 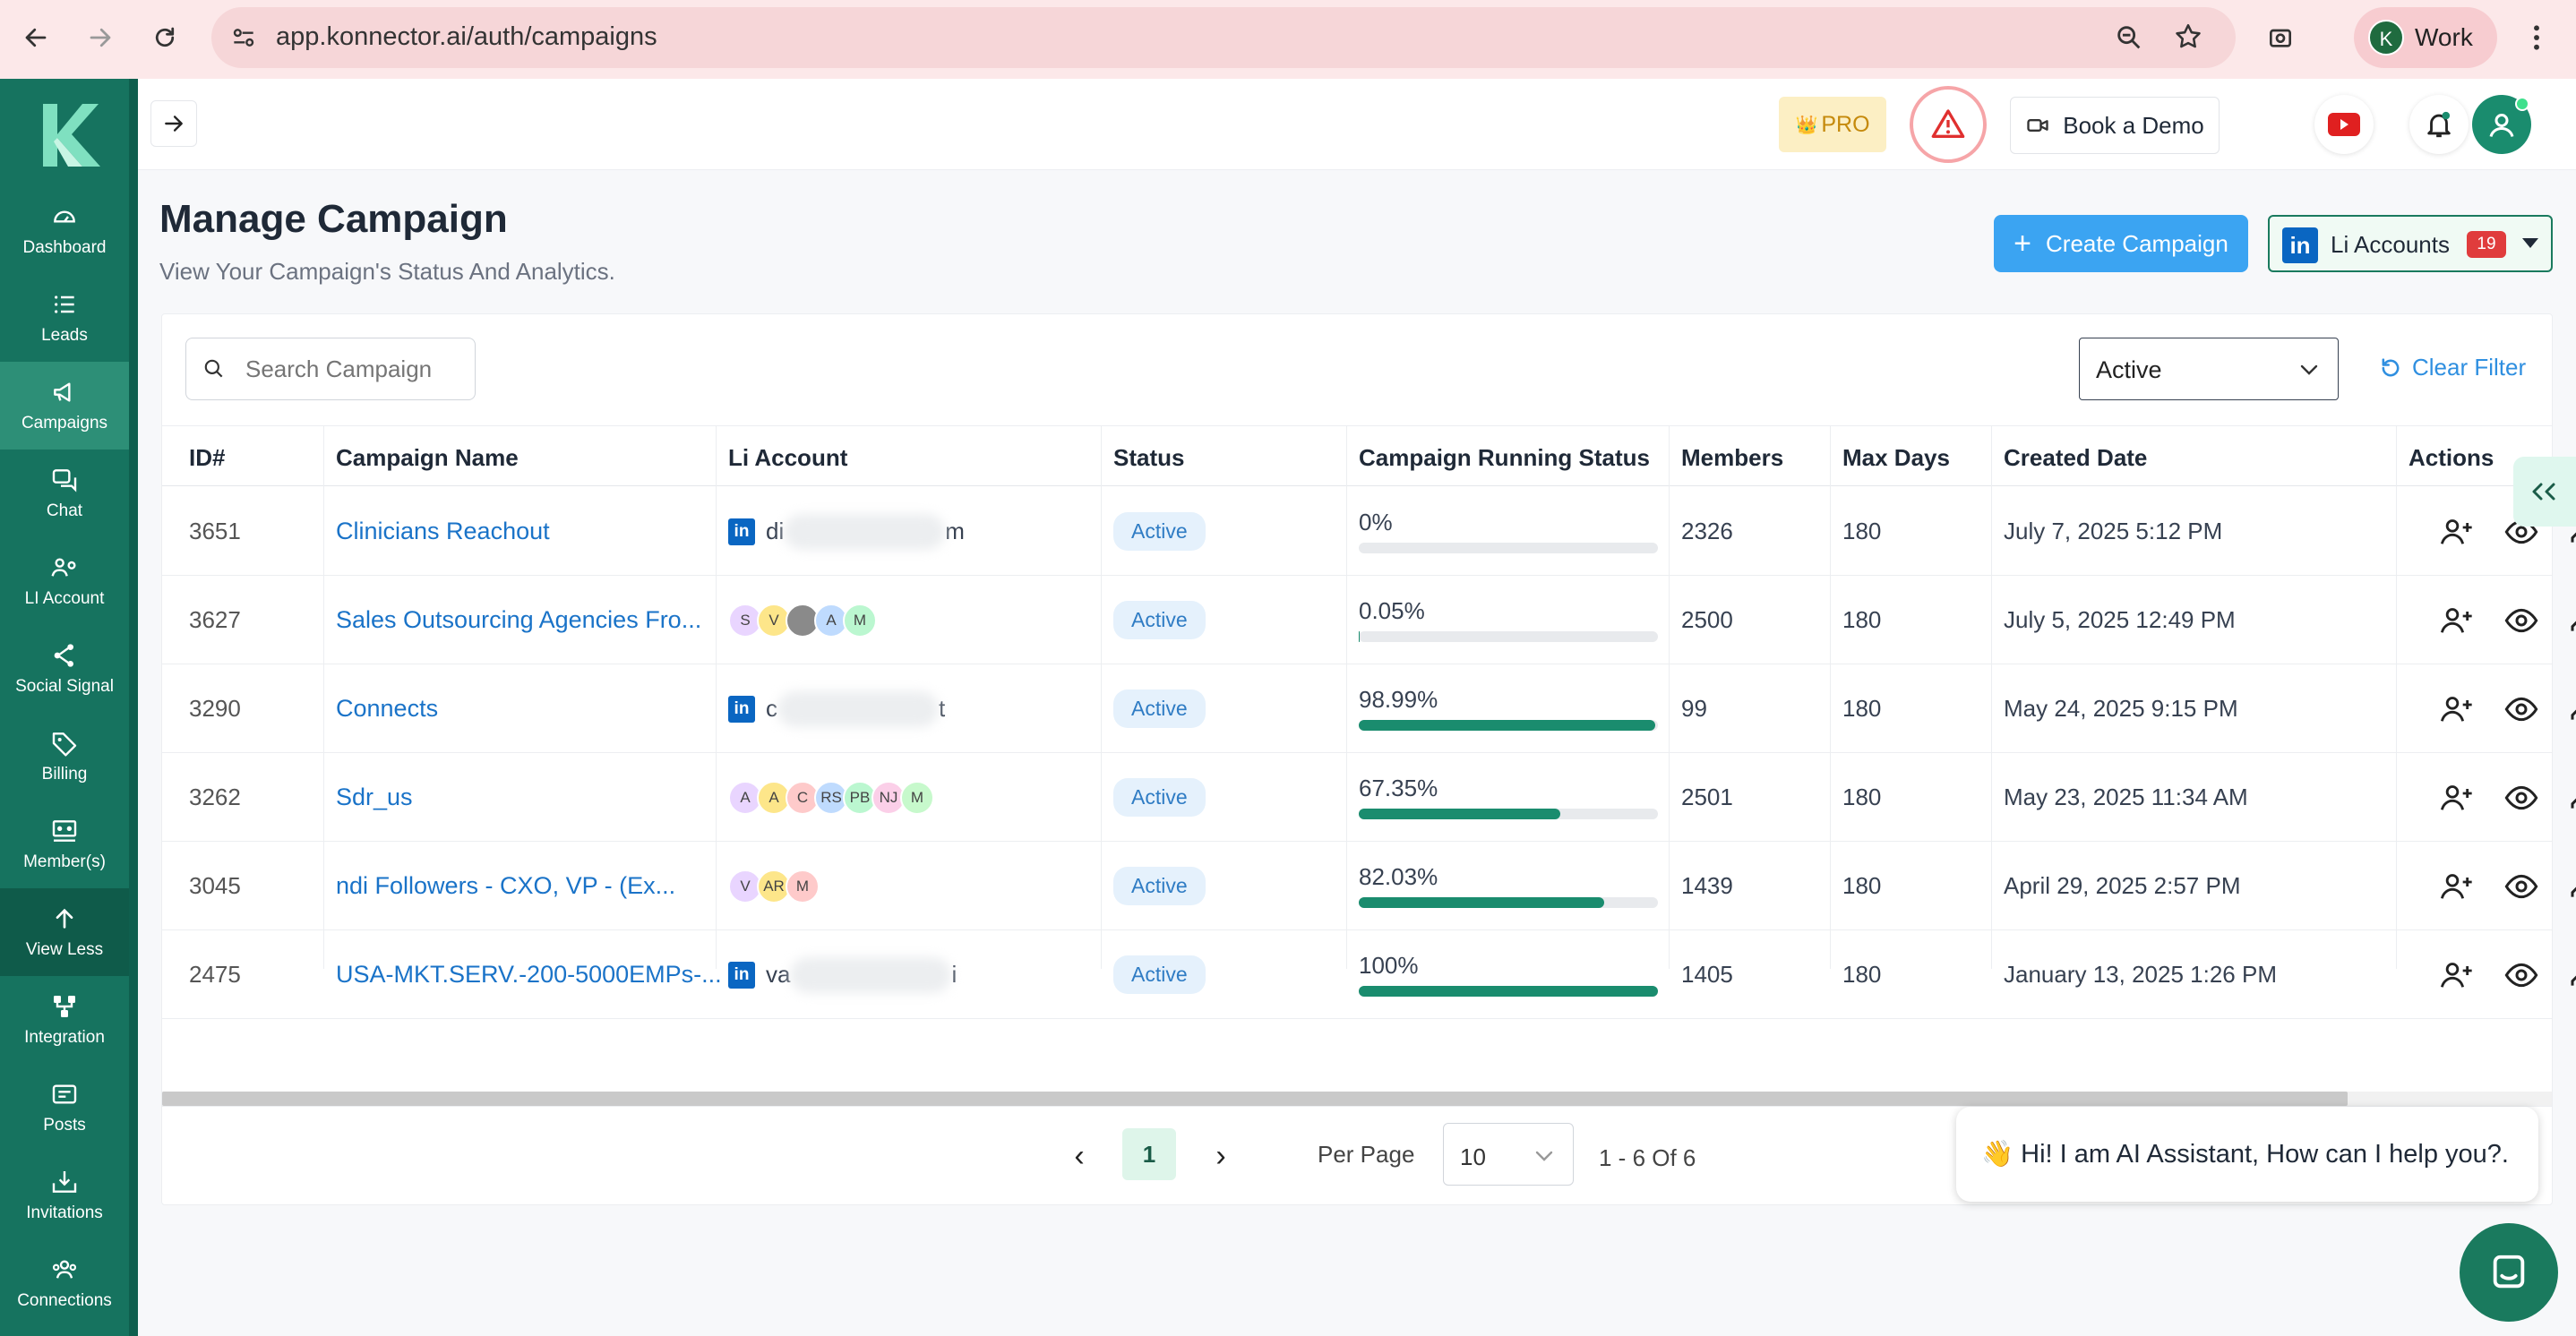 What do you see at coordinates (2410, 244) in the screenshot?
I see `li-accounts-dropdown: in Li Accounts 19` at bounding box center [2410, 244].